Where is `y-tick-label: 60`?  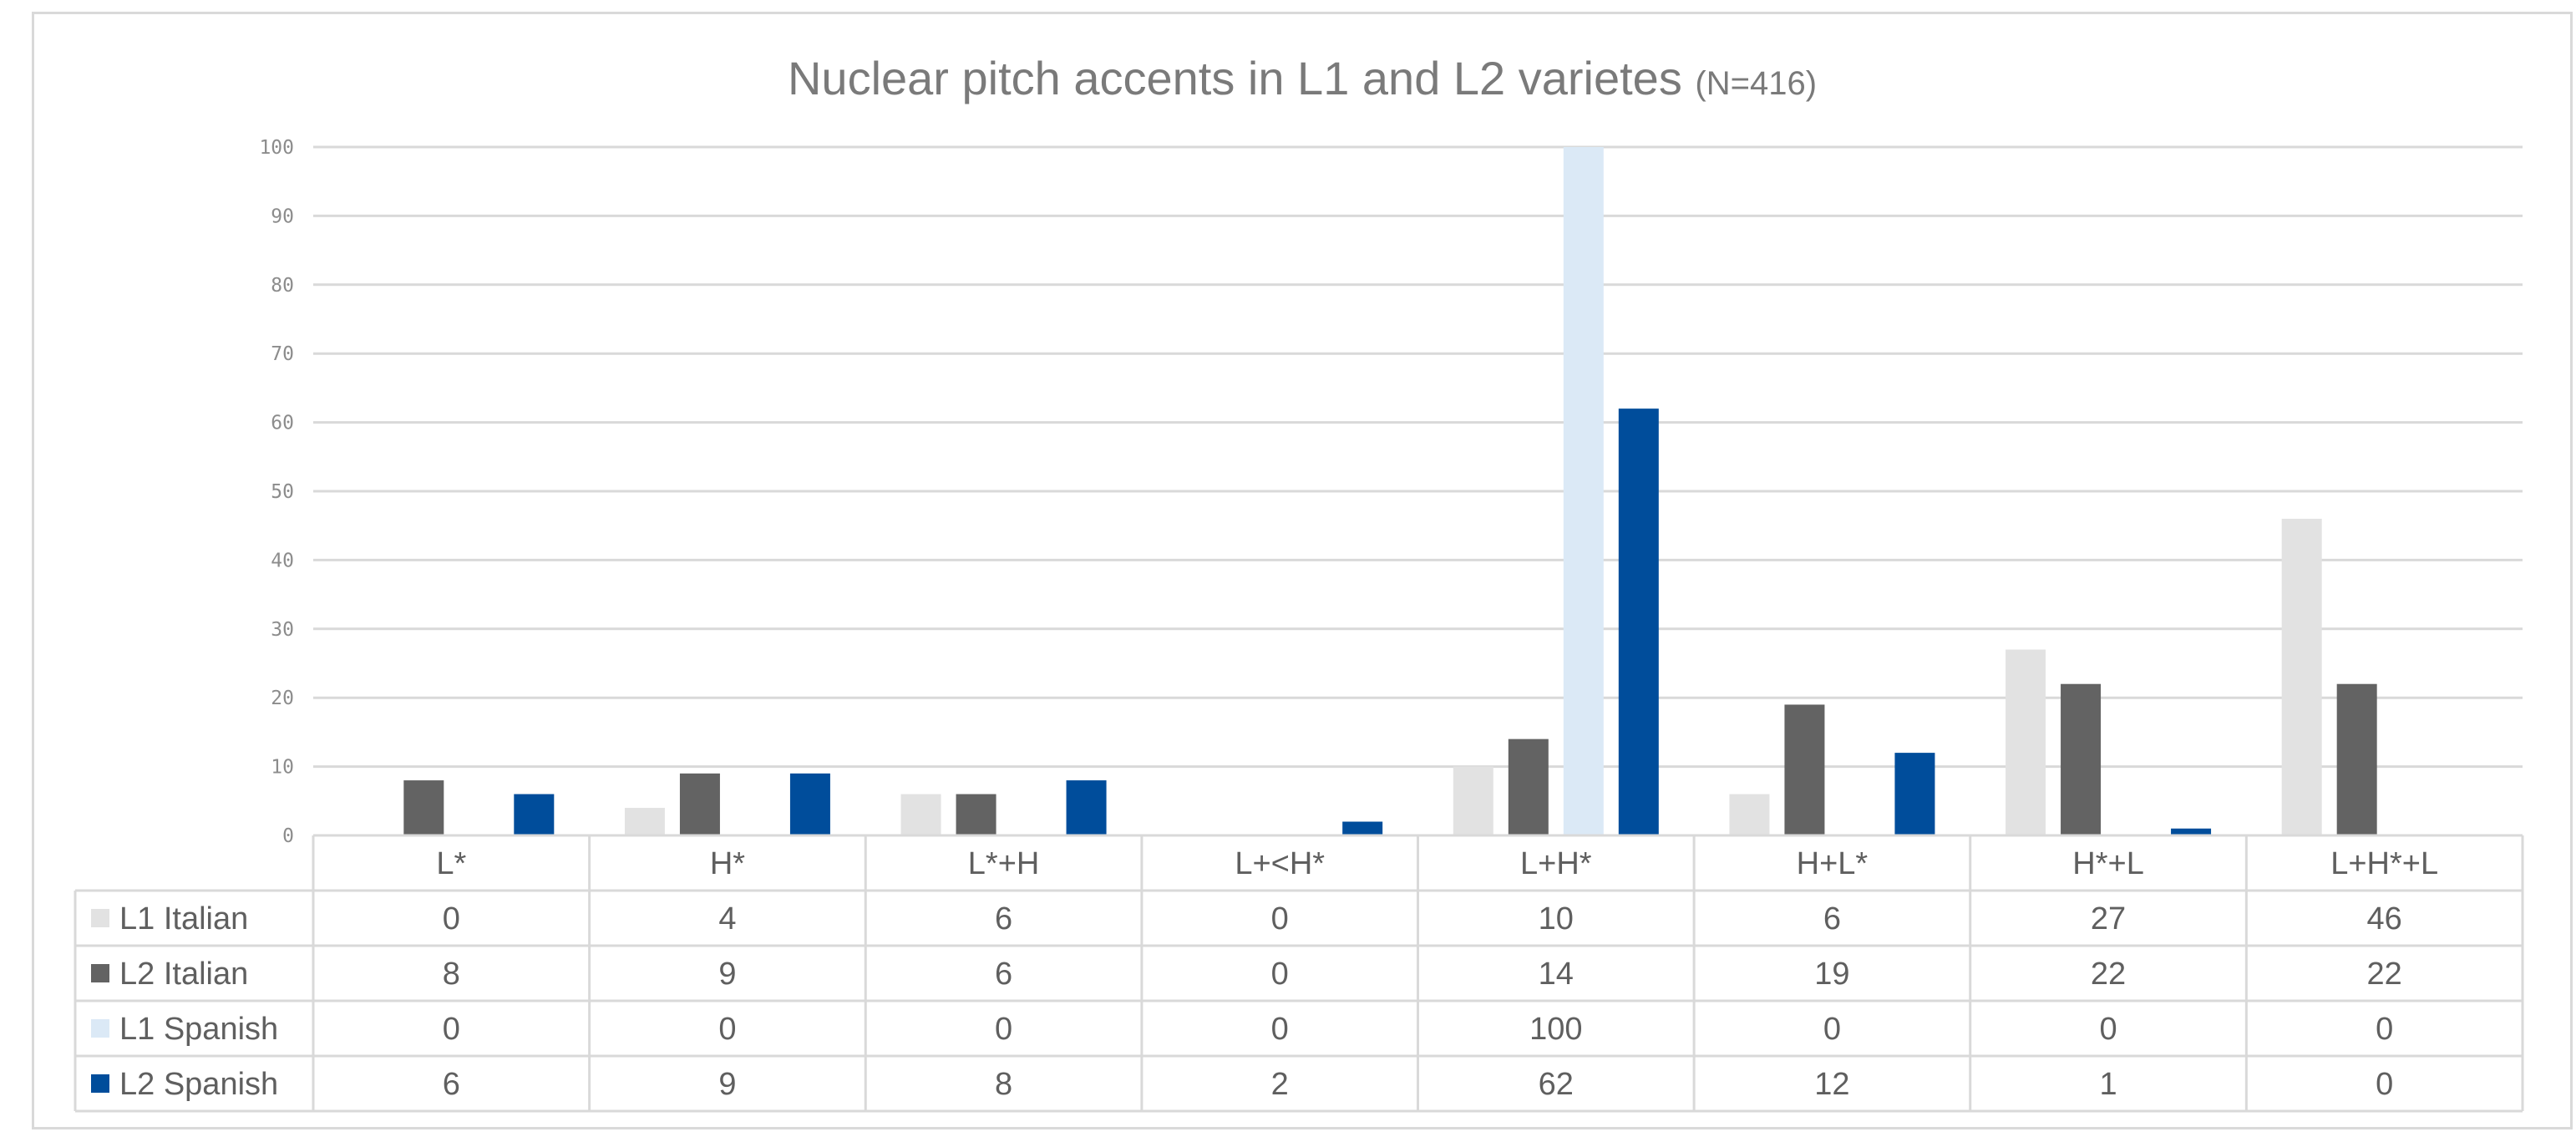
y-tick-label: 60 is located at coordinates (282, 423).